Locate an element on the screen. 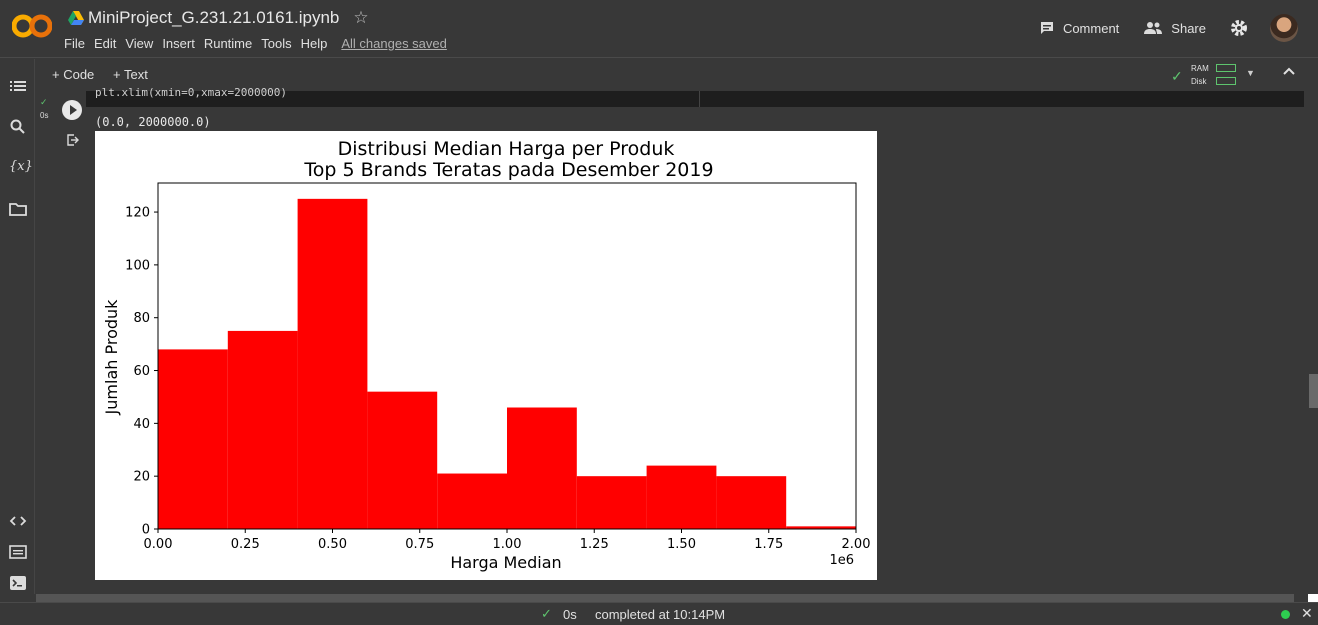  save-status-link: All changes saved is located at coordinates (394, 43).